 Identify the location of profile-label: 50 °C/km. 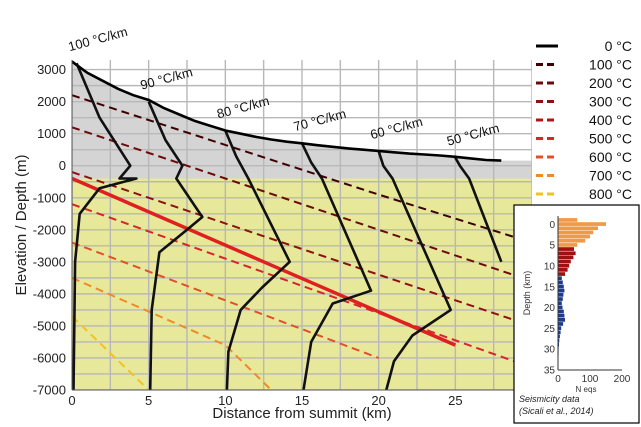
(473, 134).